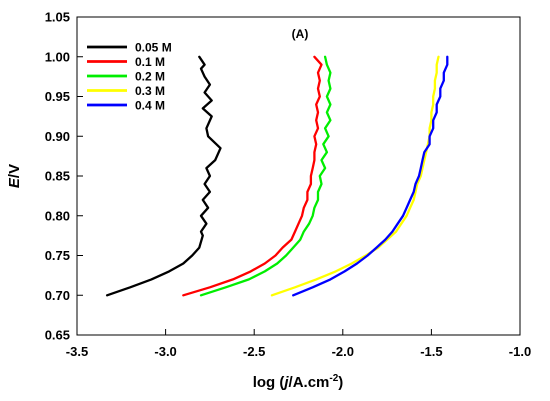  I want to click on legend-label-1: 0.1 M, so click(150, 62).